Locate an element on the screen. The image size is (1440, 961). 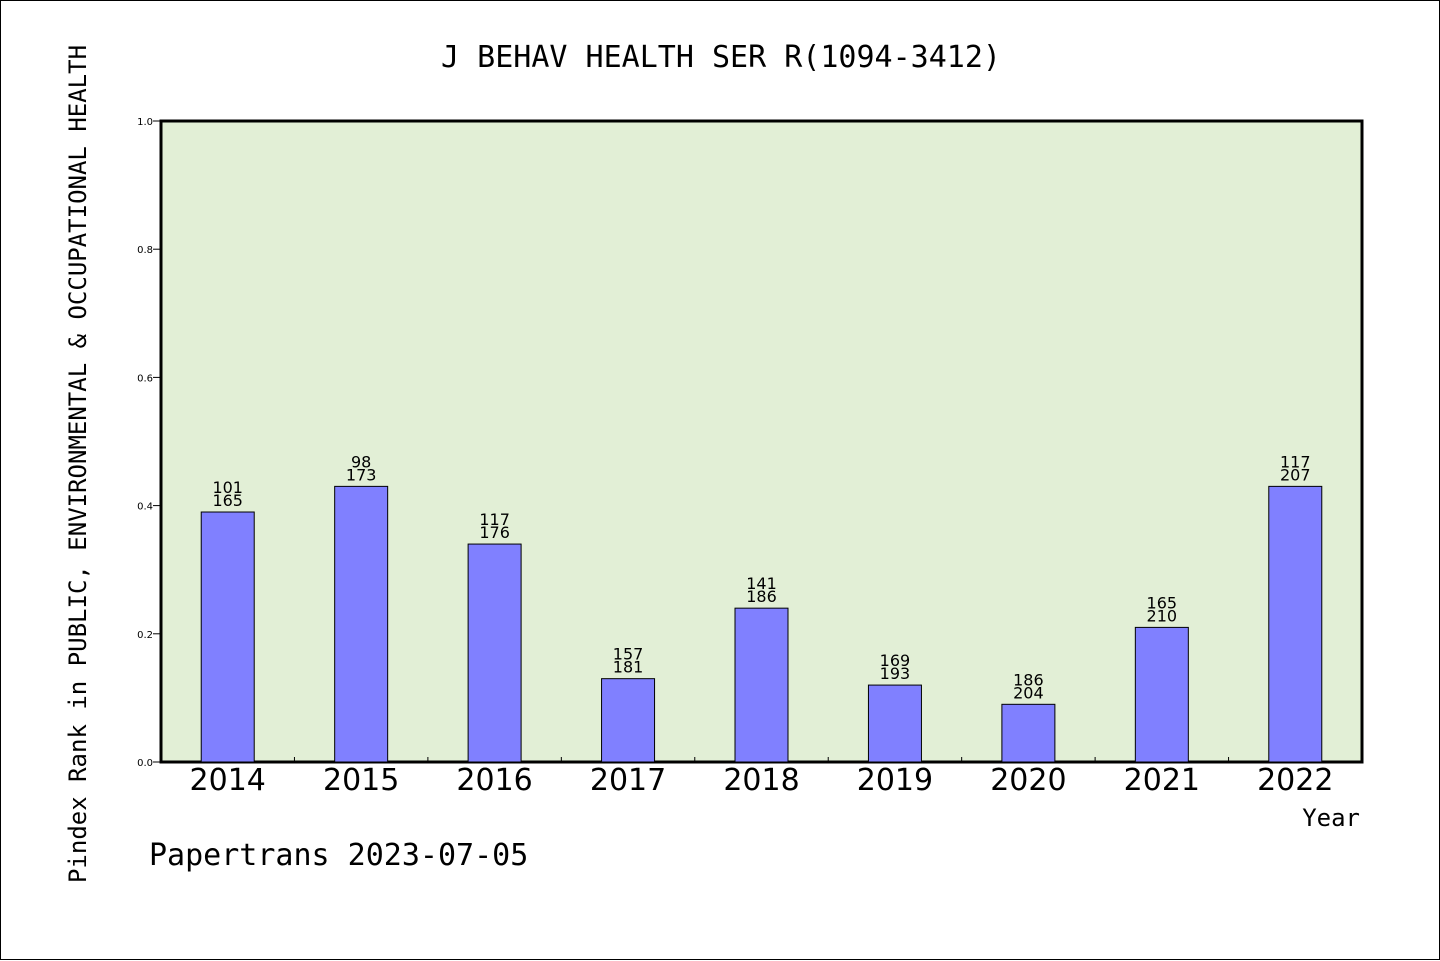
x-tick-label-2017: 2017 is located at coordinates (628, 780).